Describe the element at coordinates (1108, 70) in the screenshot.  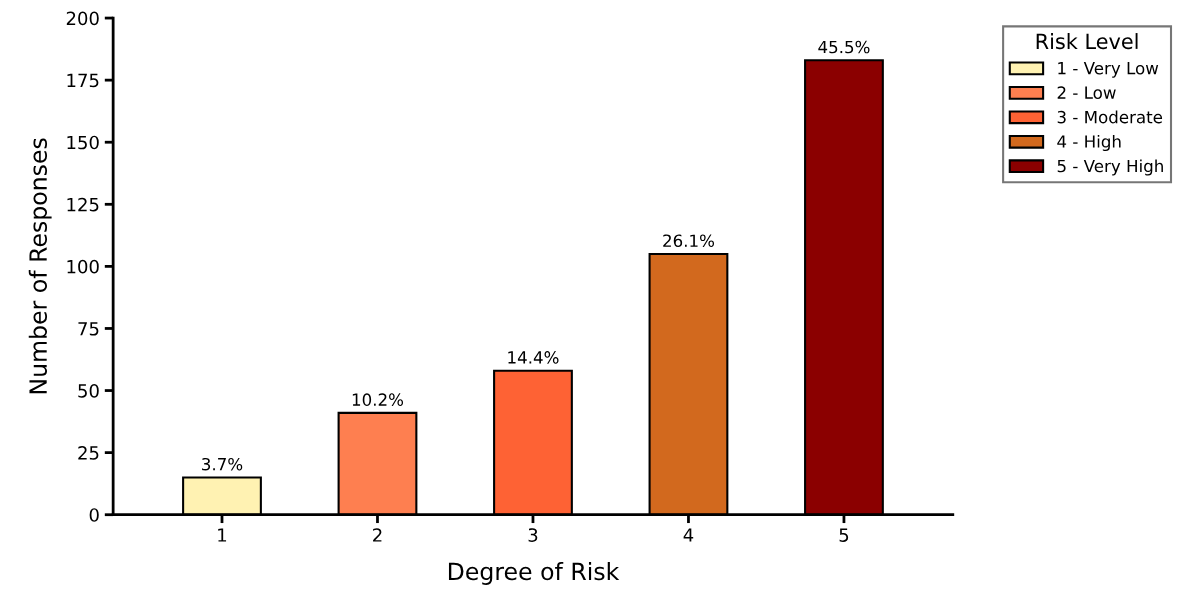
I see `legend-label: 1 - Very Low` at that location.